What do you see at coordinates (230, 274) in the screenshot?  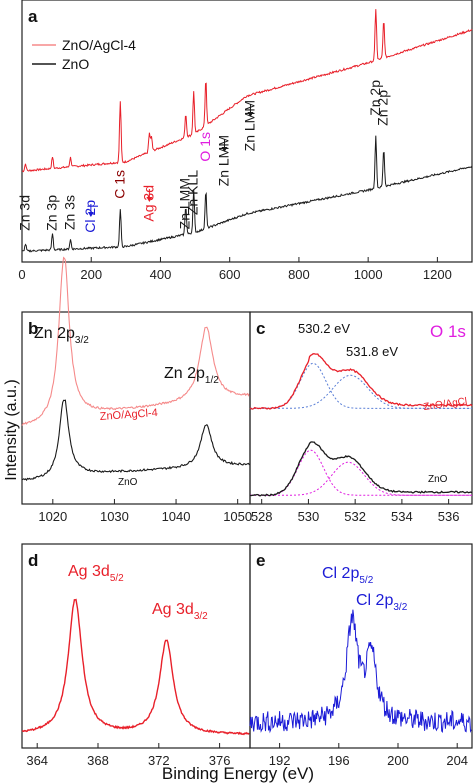 I see `panel-a-xtick-label: 600` at bounding box center [230, 274].